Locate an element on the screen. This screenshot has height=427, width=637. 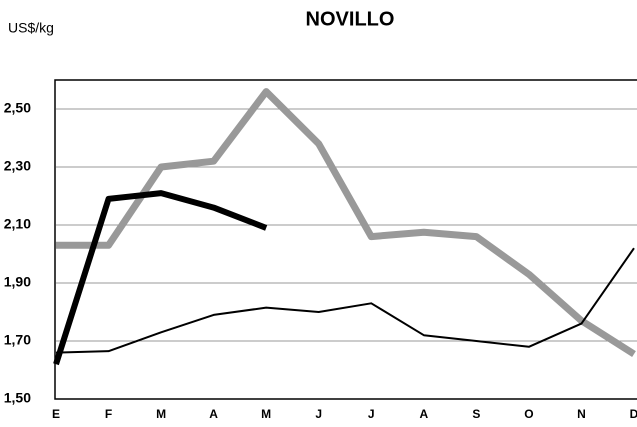
x-tick-label: S is located at coordinates (476, 414).